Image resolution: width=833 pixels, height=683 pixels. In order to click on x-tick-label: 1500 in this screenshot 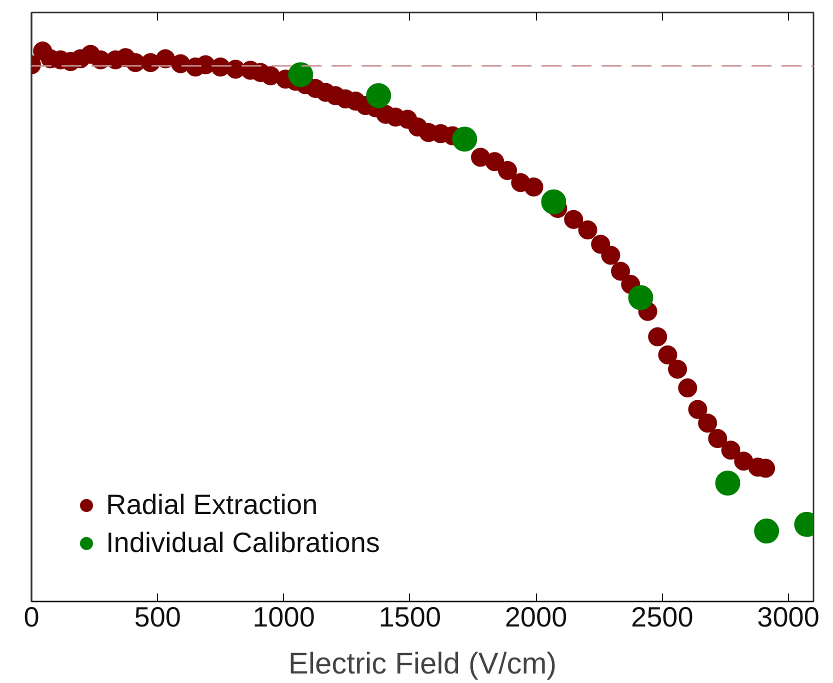, I will do `click(410, 617)`.